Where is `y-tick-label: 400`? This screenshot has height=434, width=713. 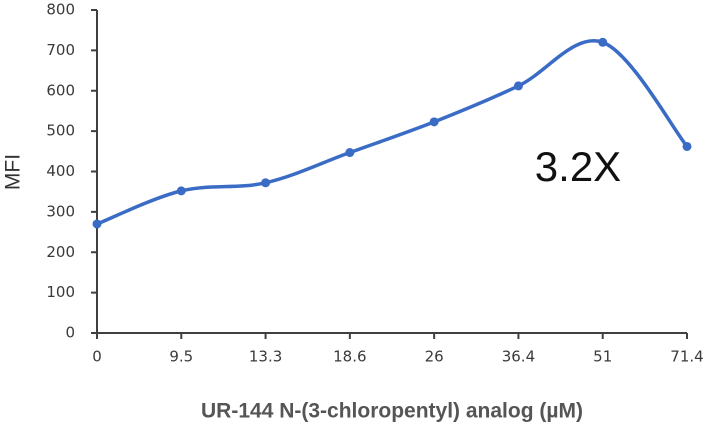
y-tick-label: 400 is located at coordinates (60, 171).